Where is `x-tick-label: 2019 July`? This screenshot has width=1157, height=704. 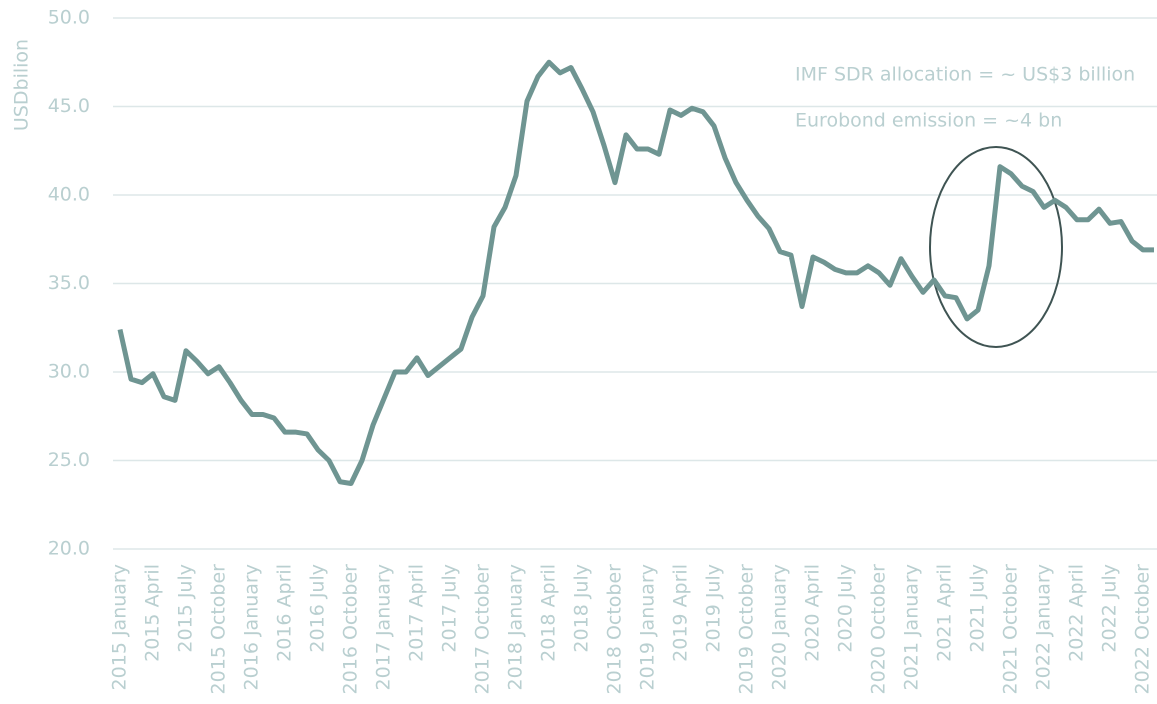 x-tick-label: 2019 July is located at coordinates (714, 608).